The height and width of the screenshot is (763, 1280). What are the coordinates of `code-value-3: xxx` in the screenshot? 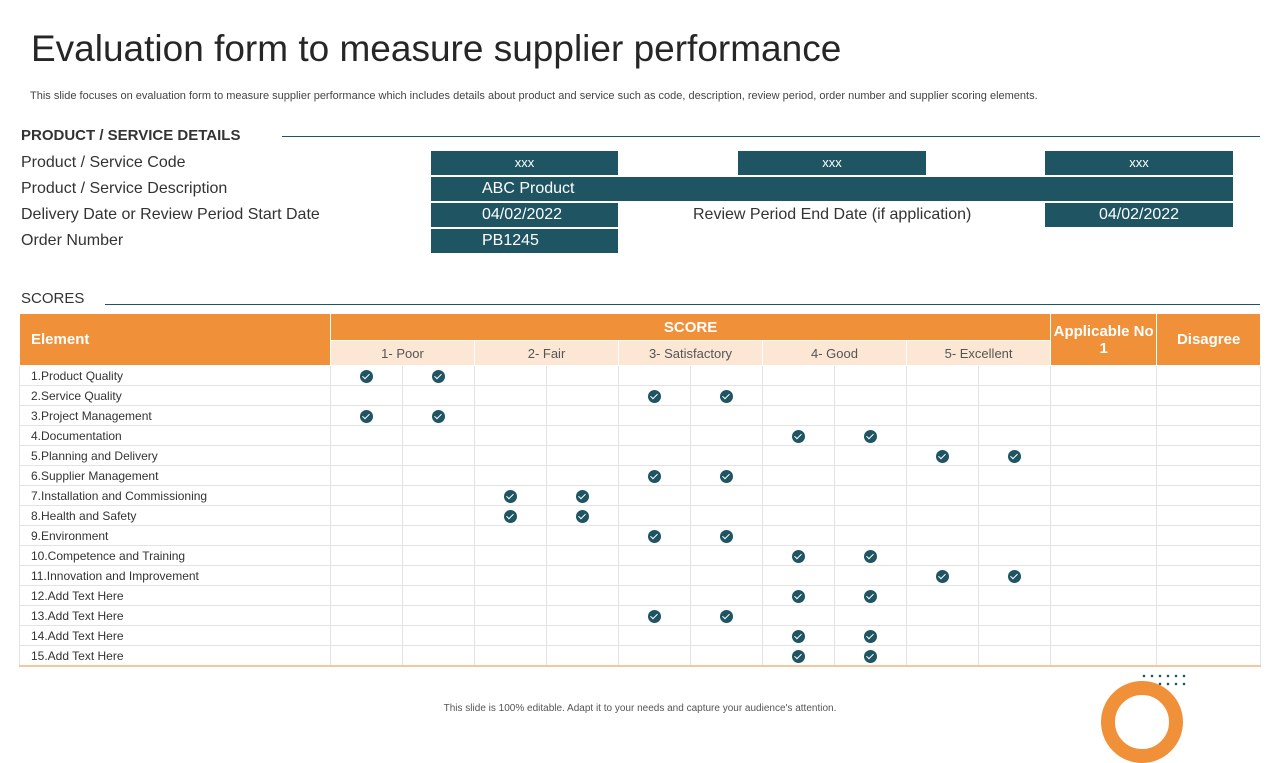 It's located at (1139, 163).